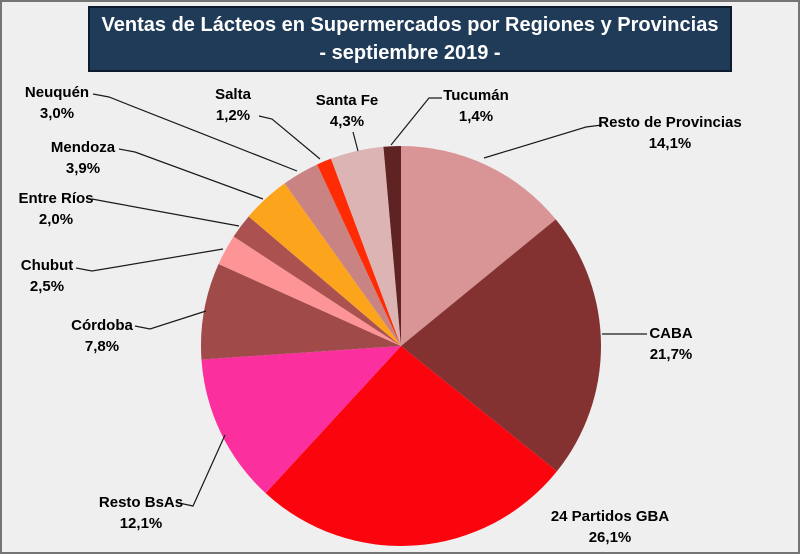  What do you see at coordinates (669, 133) in the screenshot?
I see `slice-label-resto-de-provincias: Resto de Provincias 14,1%` at bounding box center [669, 133].